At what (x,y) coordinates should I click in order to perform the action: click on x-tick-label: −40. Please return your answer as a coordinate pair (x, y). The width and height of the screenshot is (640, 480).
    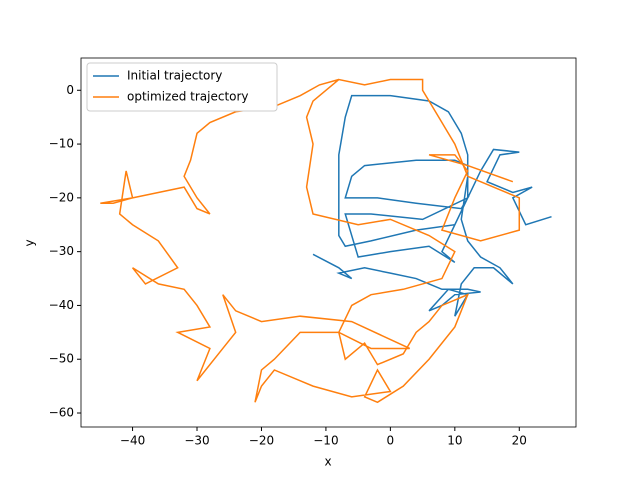
    Looking at the image, I should click on (132, 441).